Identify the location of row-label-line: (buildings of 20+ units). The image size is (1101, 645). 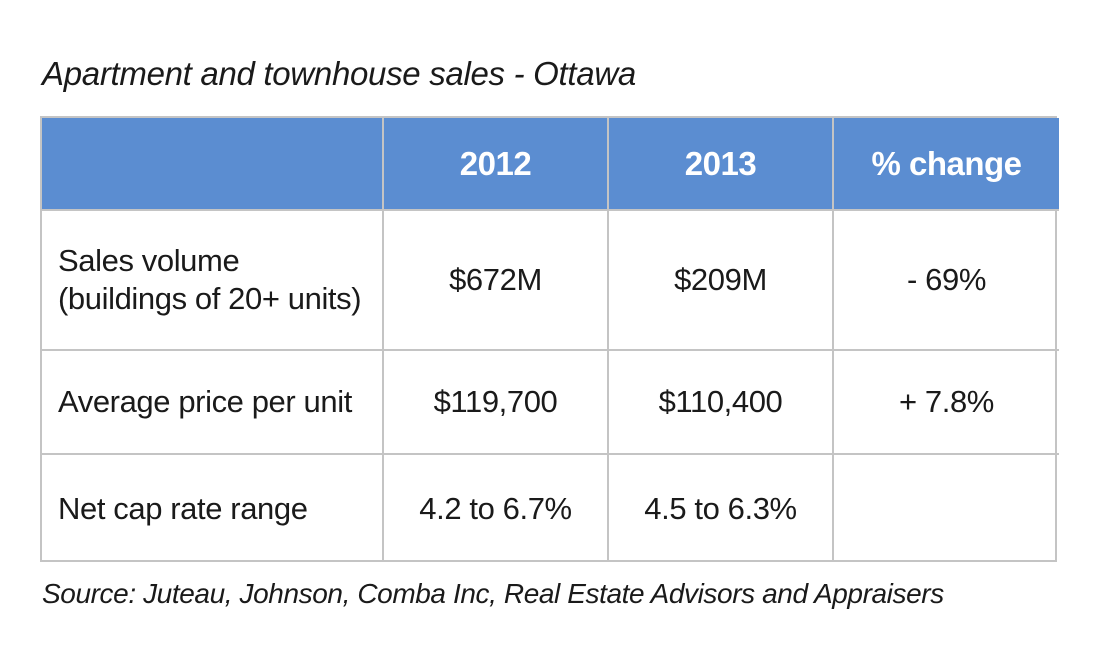
(210, 298).